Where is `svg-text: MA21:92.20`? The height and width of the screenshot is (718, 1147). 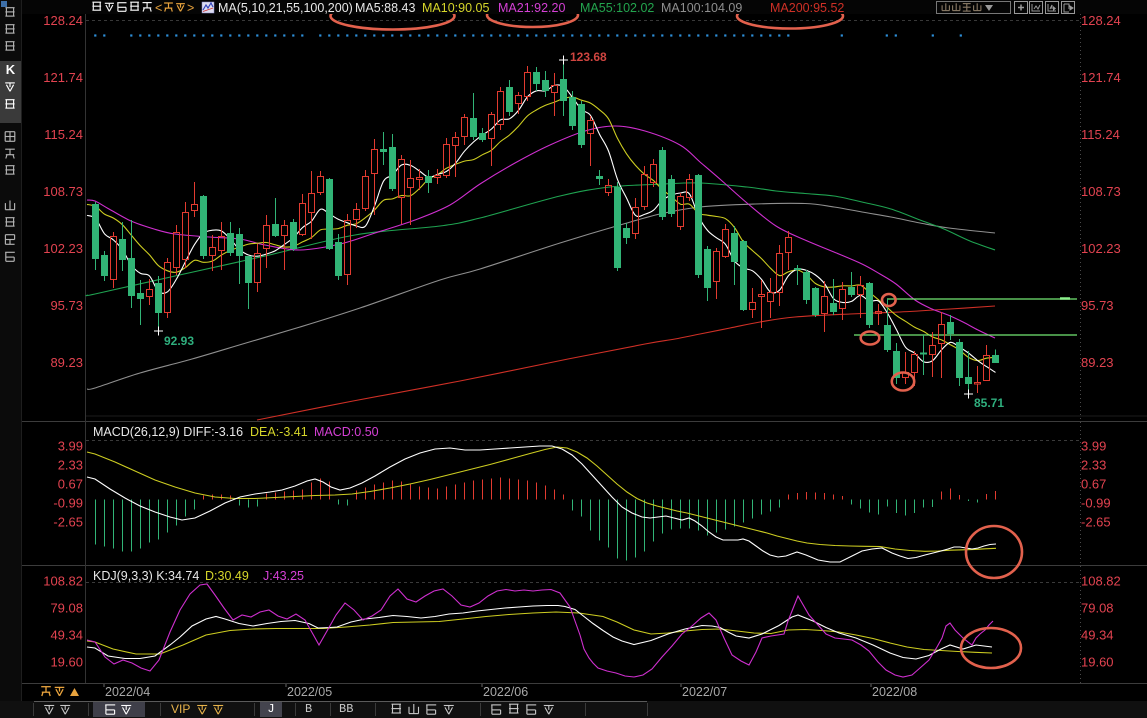
svg-text: MA21:92.20 is located at coordinates (531, 8).